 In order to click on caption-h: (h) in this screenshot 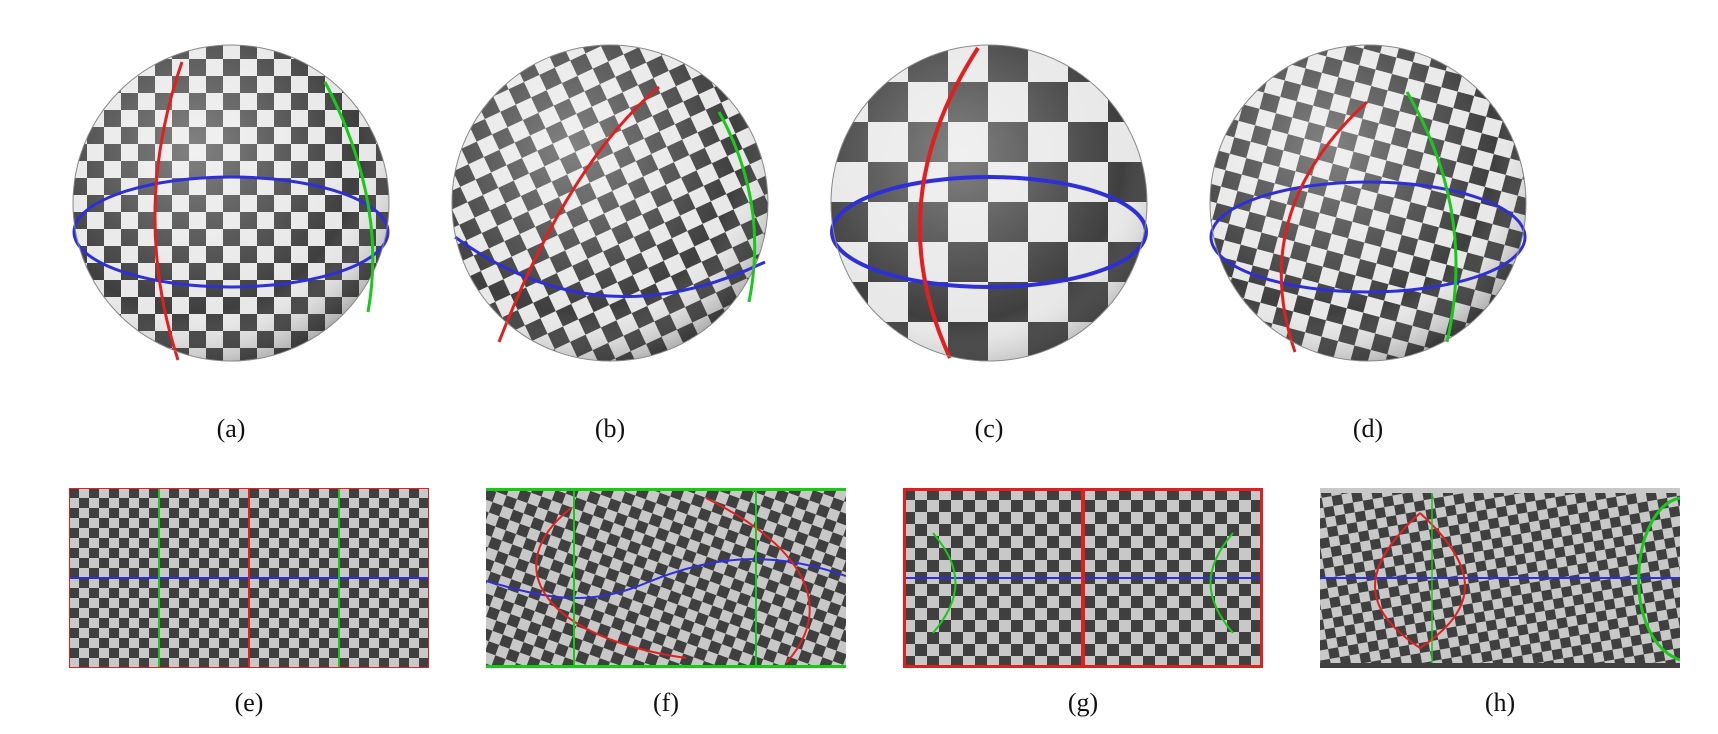, I will do `click(1500, 702)`.